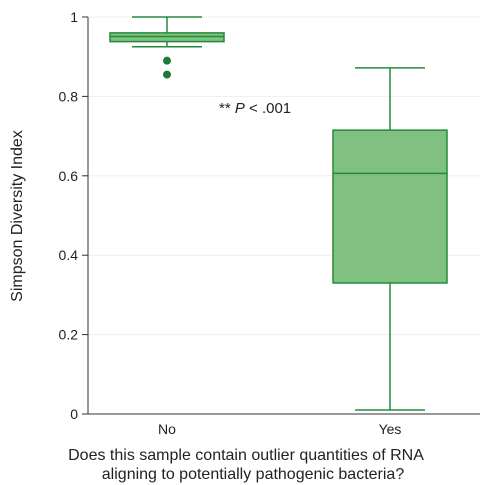 Image resolution: width=492 pixels, height=485 pixels. What do you see at coordinates (390, 429) in the screenshot?
I see `x-tick-label: Yes` at bounding box center [390, 429].